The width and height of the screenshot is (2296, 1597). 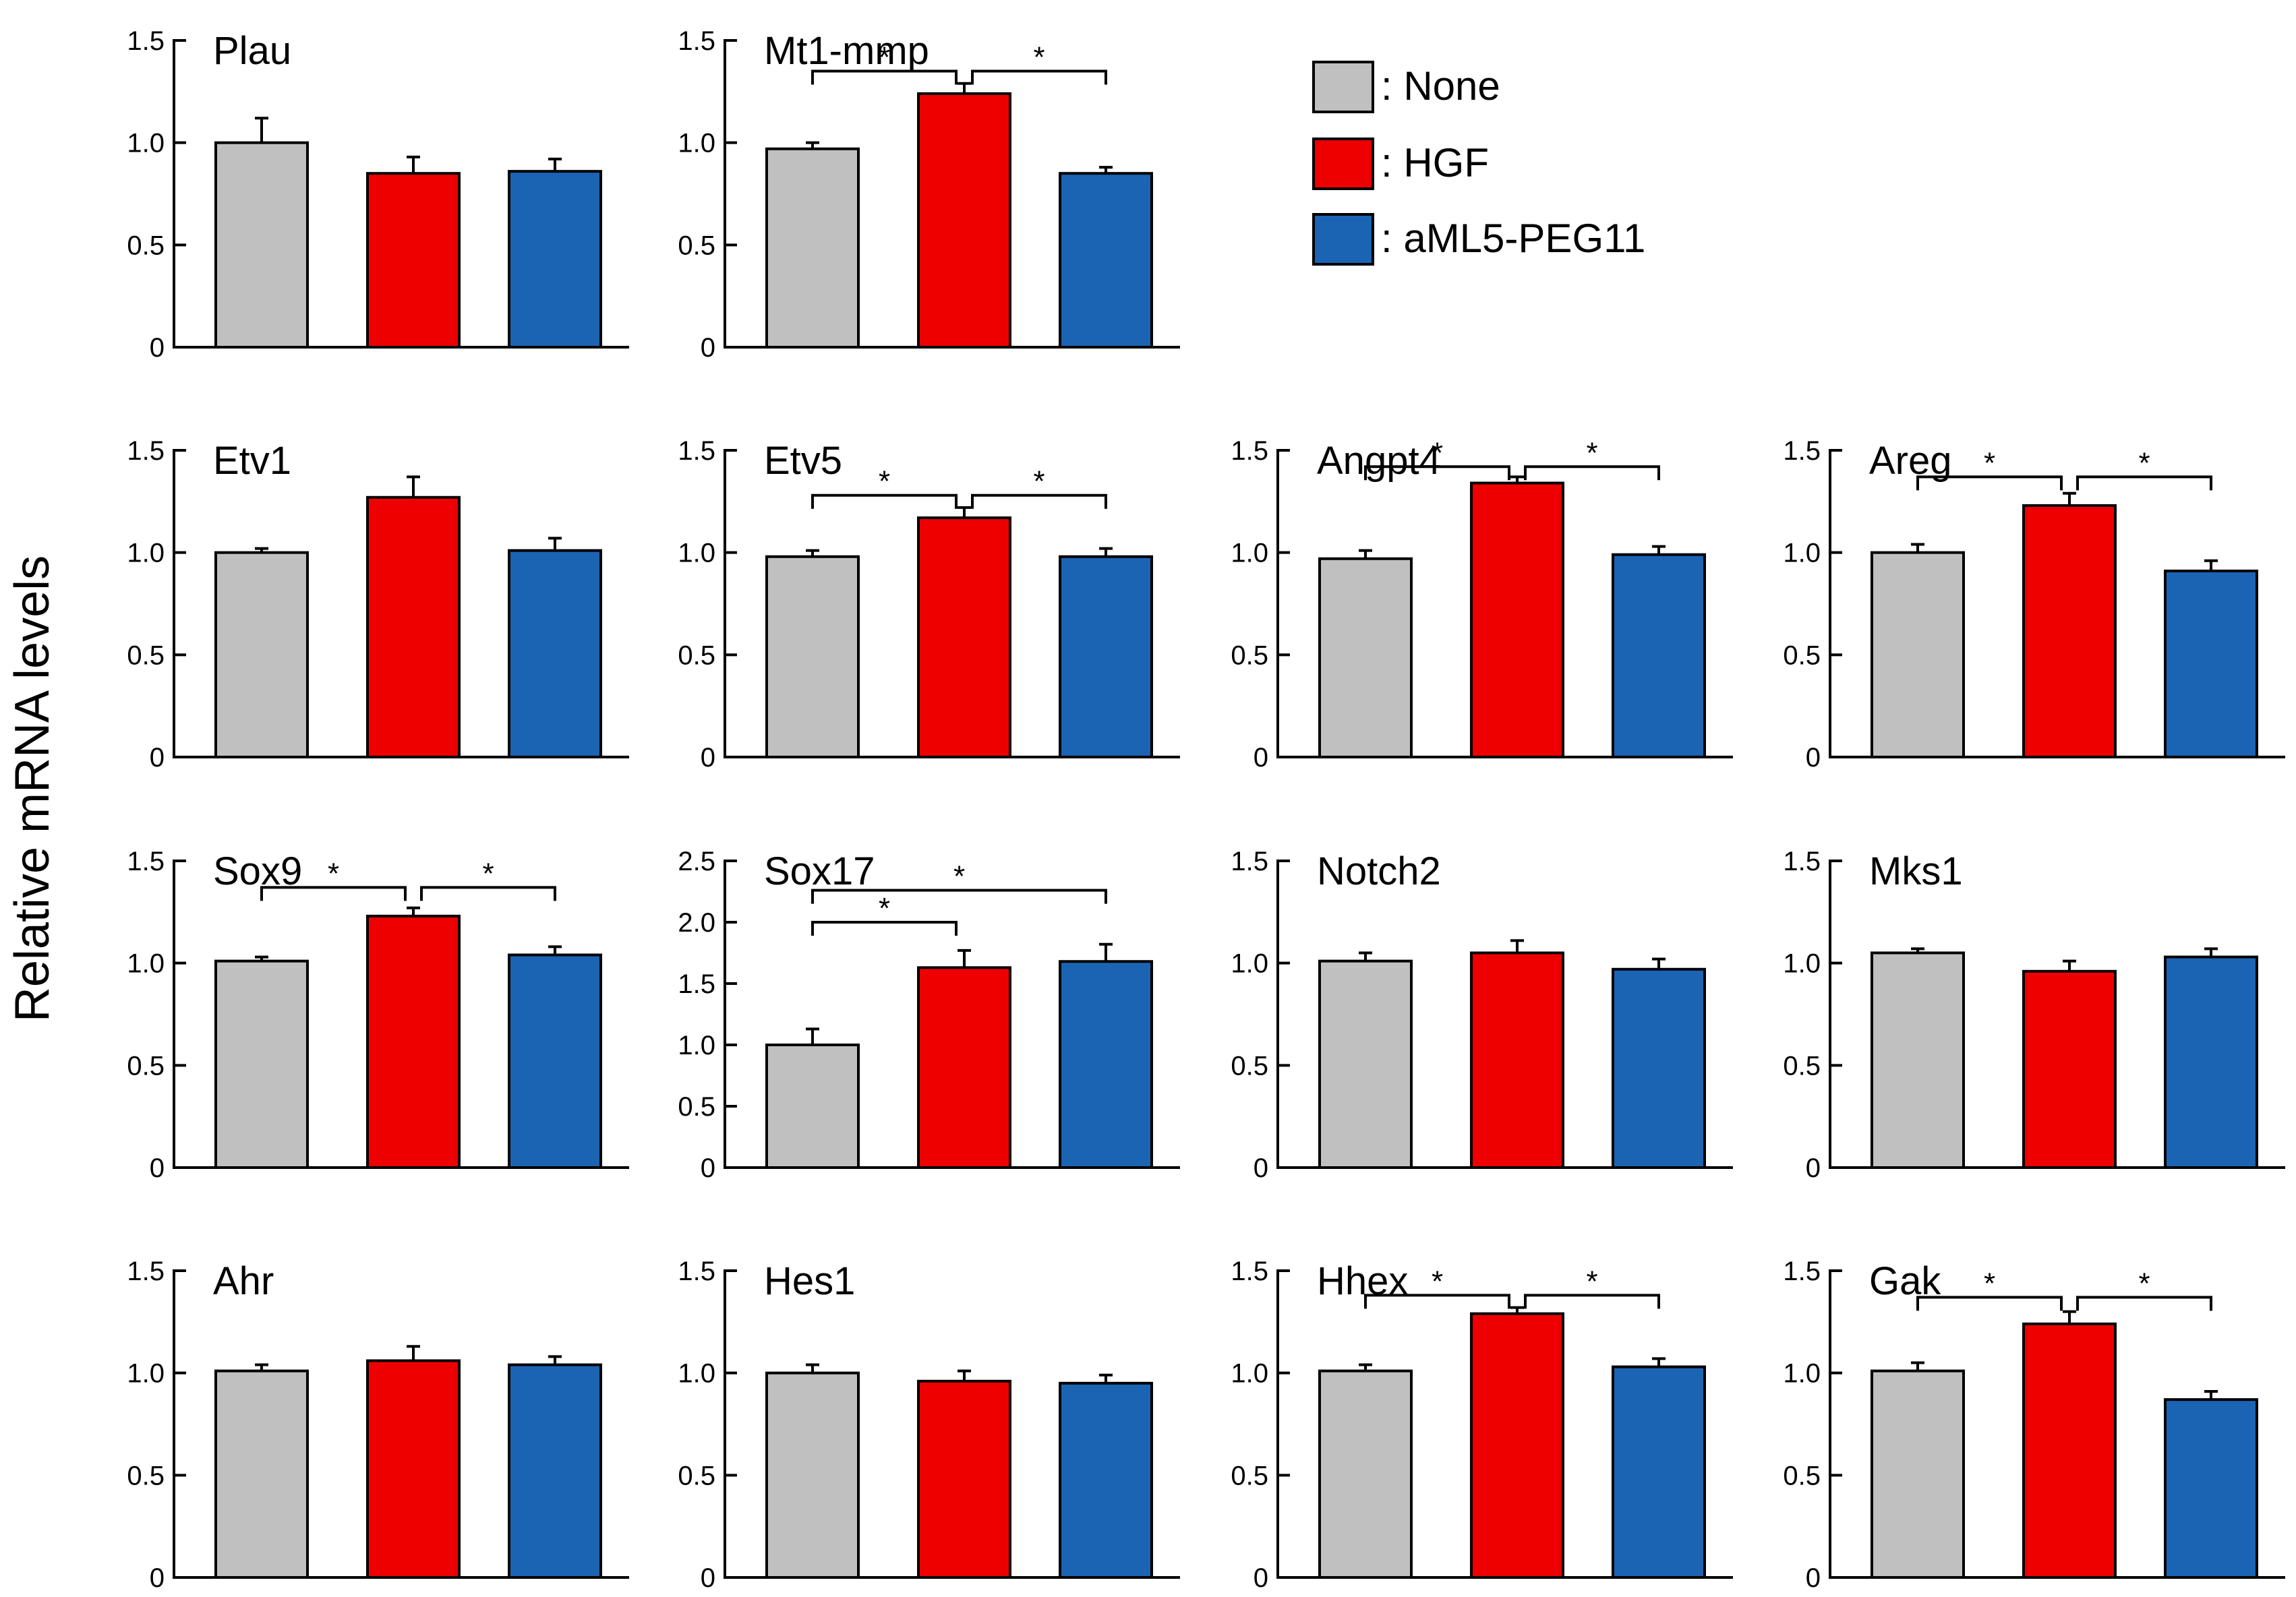 What do you see at coordinates (1440, 86) in the screenshot?
I see `legend-label: : None` at bounding box center [1440, 86].